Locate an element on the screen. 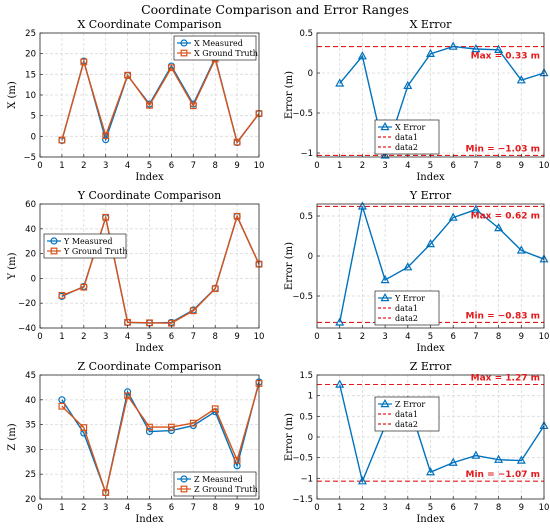  legend-label: Y Ground Truth is located at coordinates (95, 251).